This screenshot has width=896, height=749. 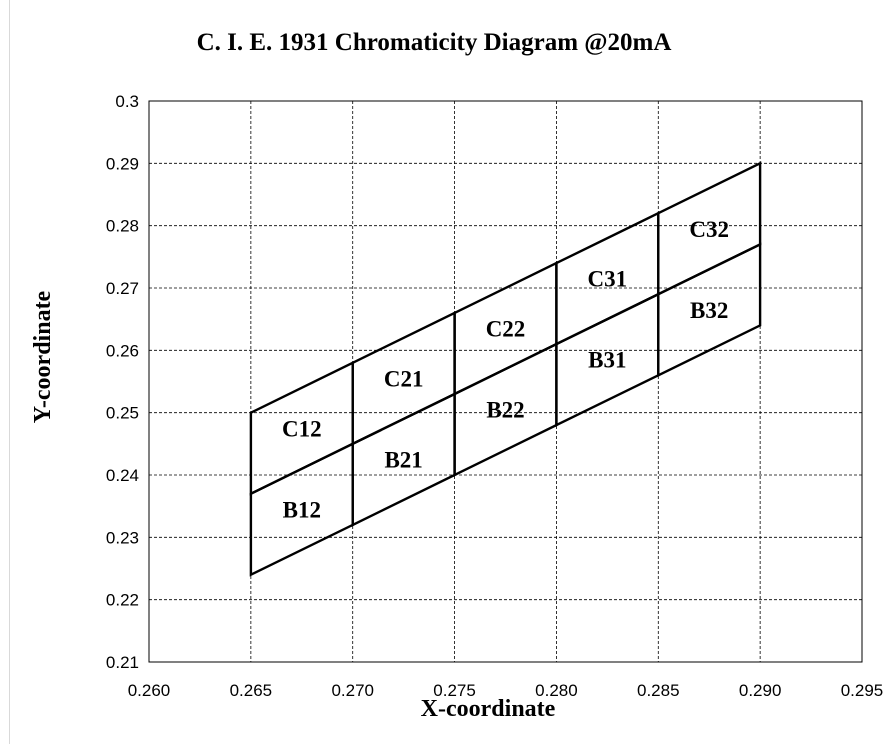 What do you see at coordinates (122, 226) in the screenshot?
I see `y-tick-label: 0.28` at bounding box center [122, 226].